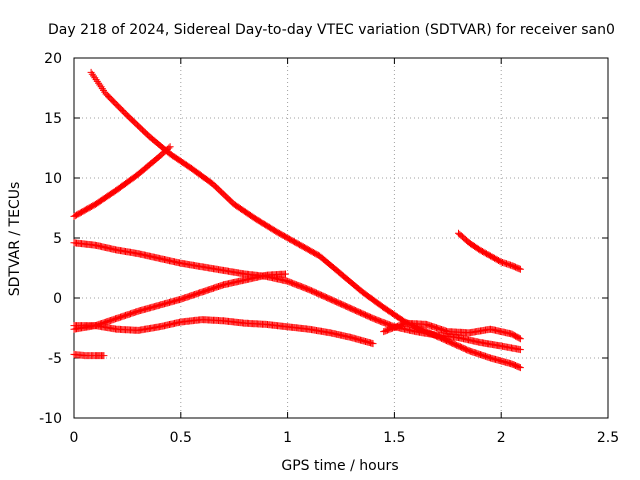 This screenshot has width=640, height=480. I want to click on series-sat-h, so click(89, 355).